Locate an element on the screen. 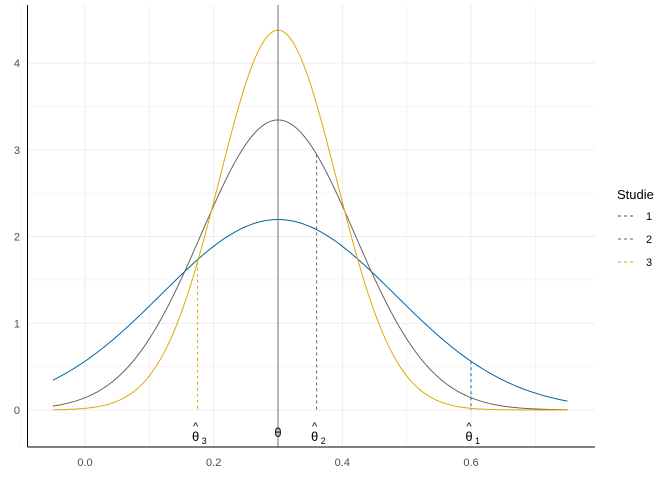  theta-label: θ is located at coordinates (277, 432).